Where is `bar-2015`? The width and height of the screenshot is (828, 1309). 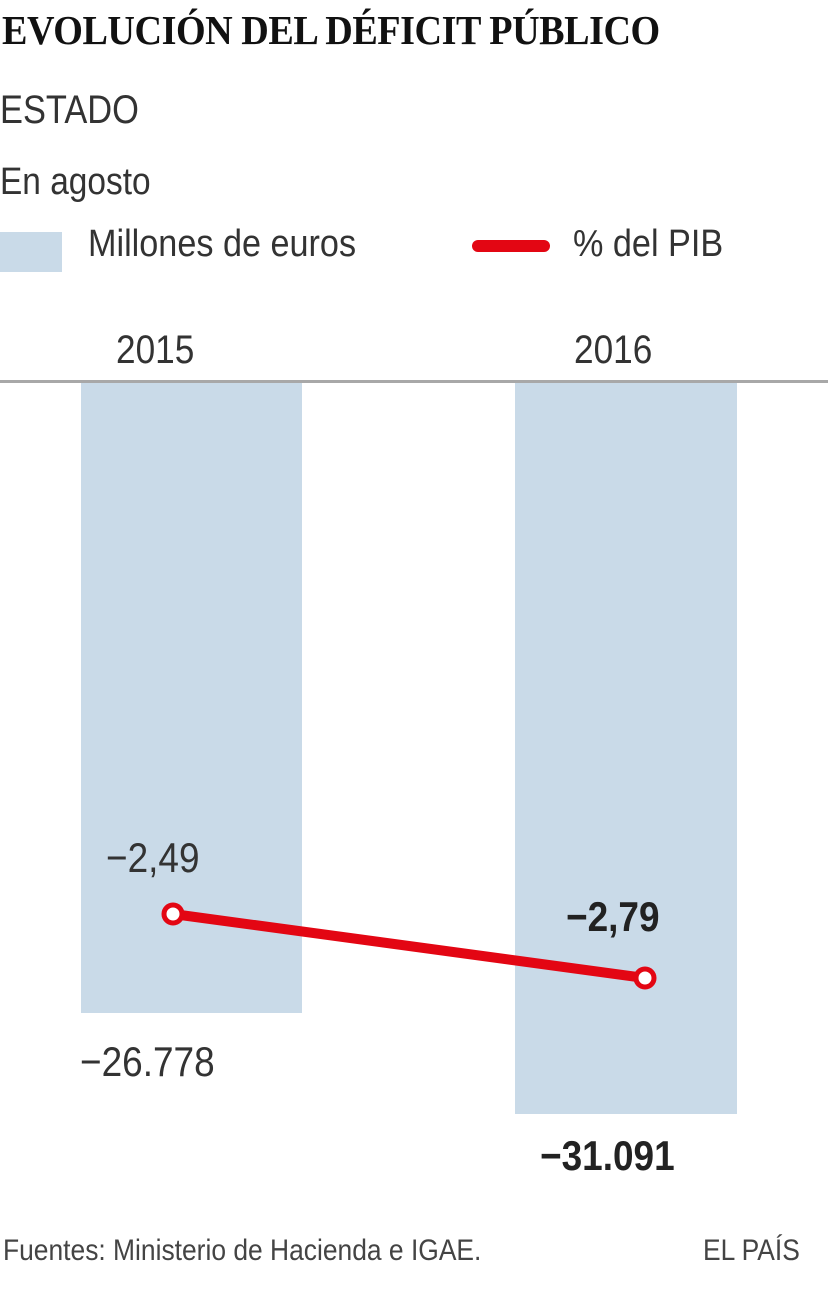 bar-2015 is located at coordinates (191, 697).